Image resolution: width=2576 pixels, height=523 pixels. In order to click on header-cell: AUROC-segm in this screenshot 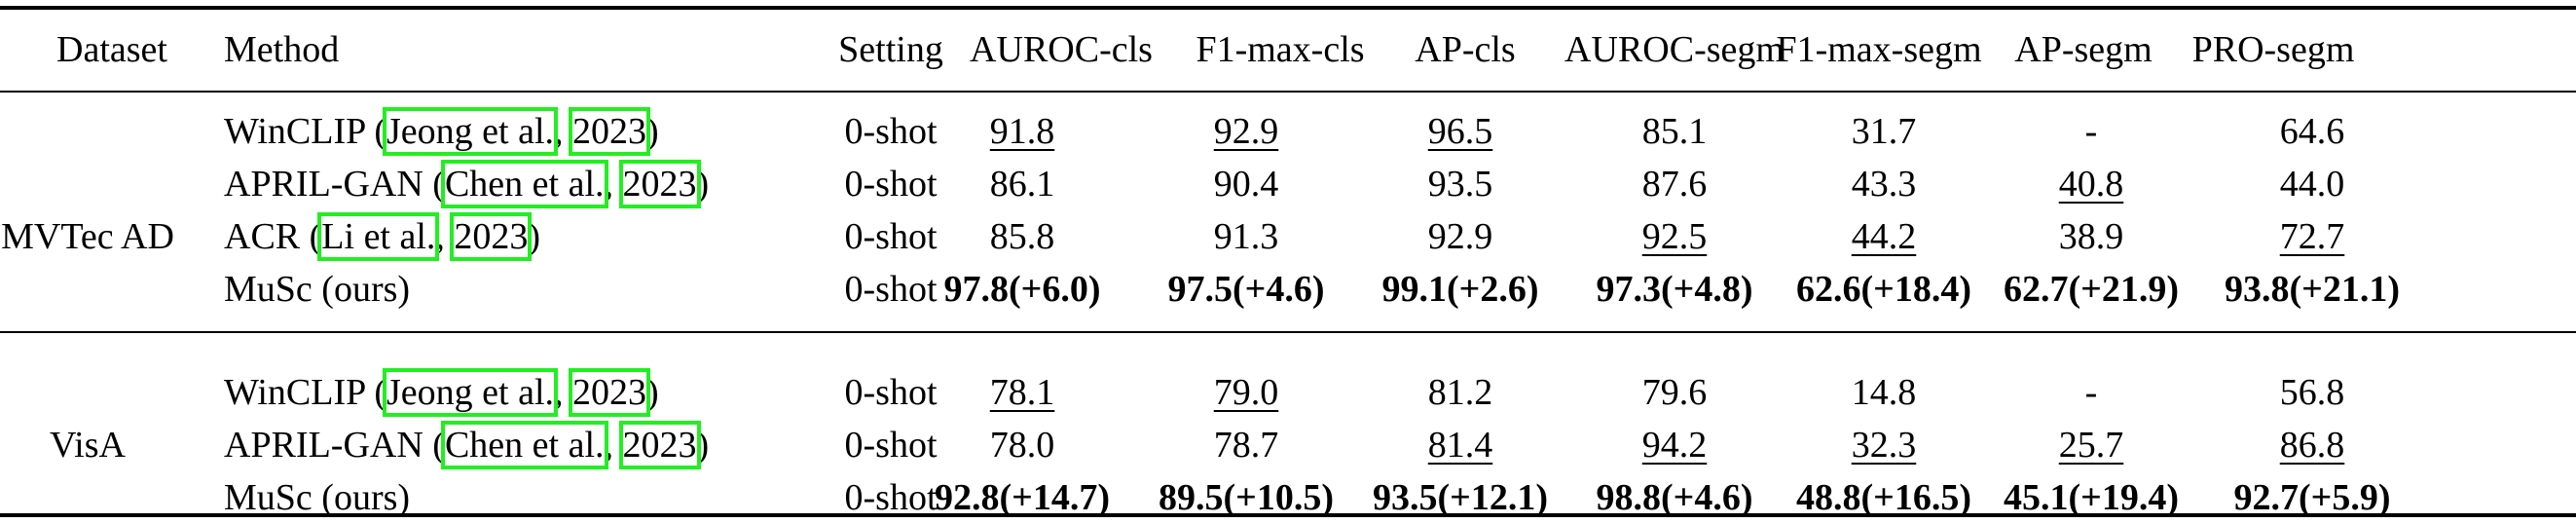, I will do `click(1674, 49)`.